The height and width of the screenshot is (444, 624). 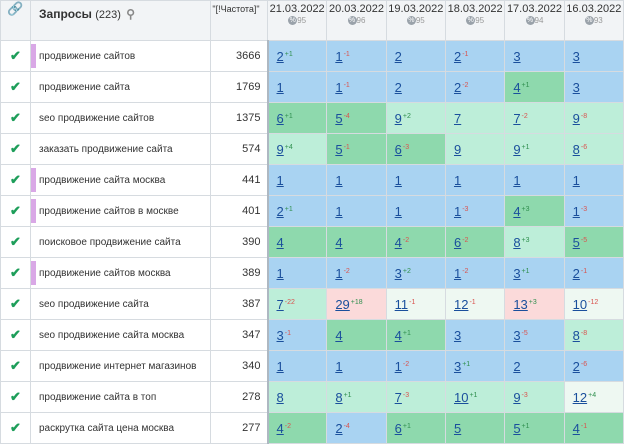 I want to click on query-column-header: Запросы (223) ⚲, so click(x=120, y=20).